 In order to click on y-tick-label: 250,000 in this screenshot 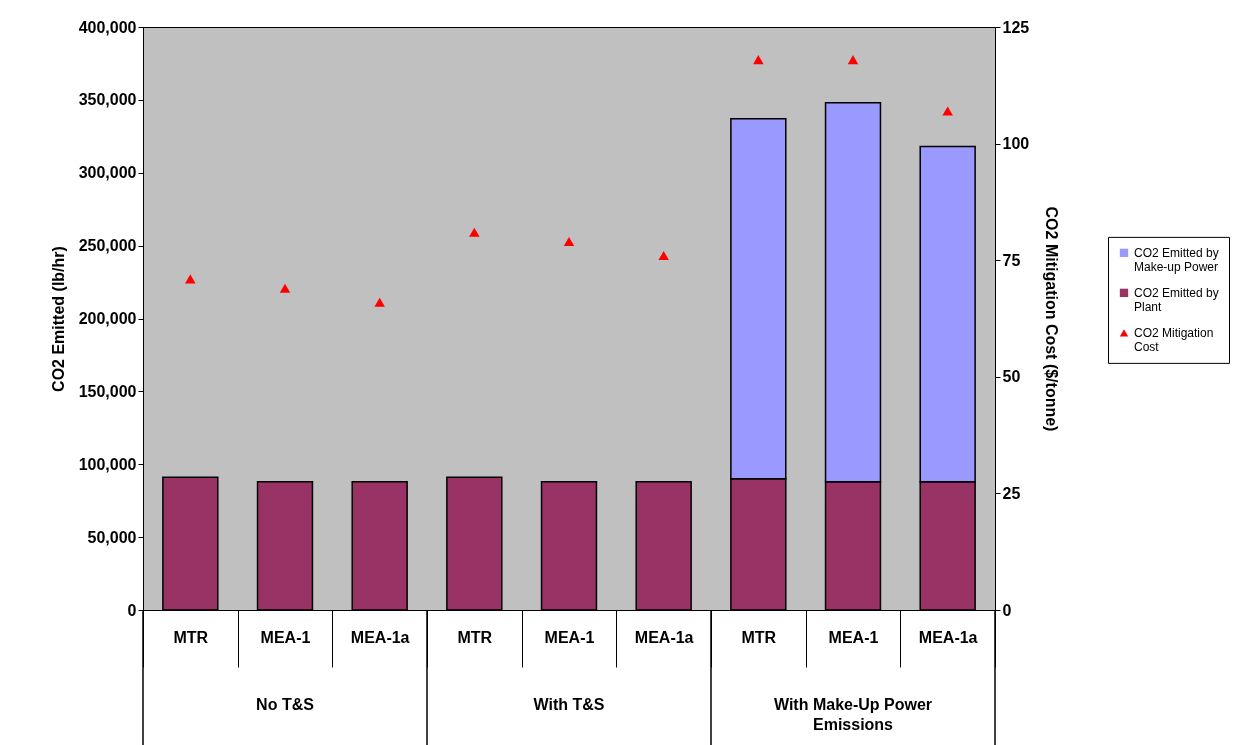, I will do `click(107, 246)`.